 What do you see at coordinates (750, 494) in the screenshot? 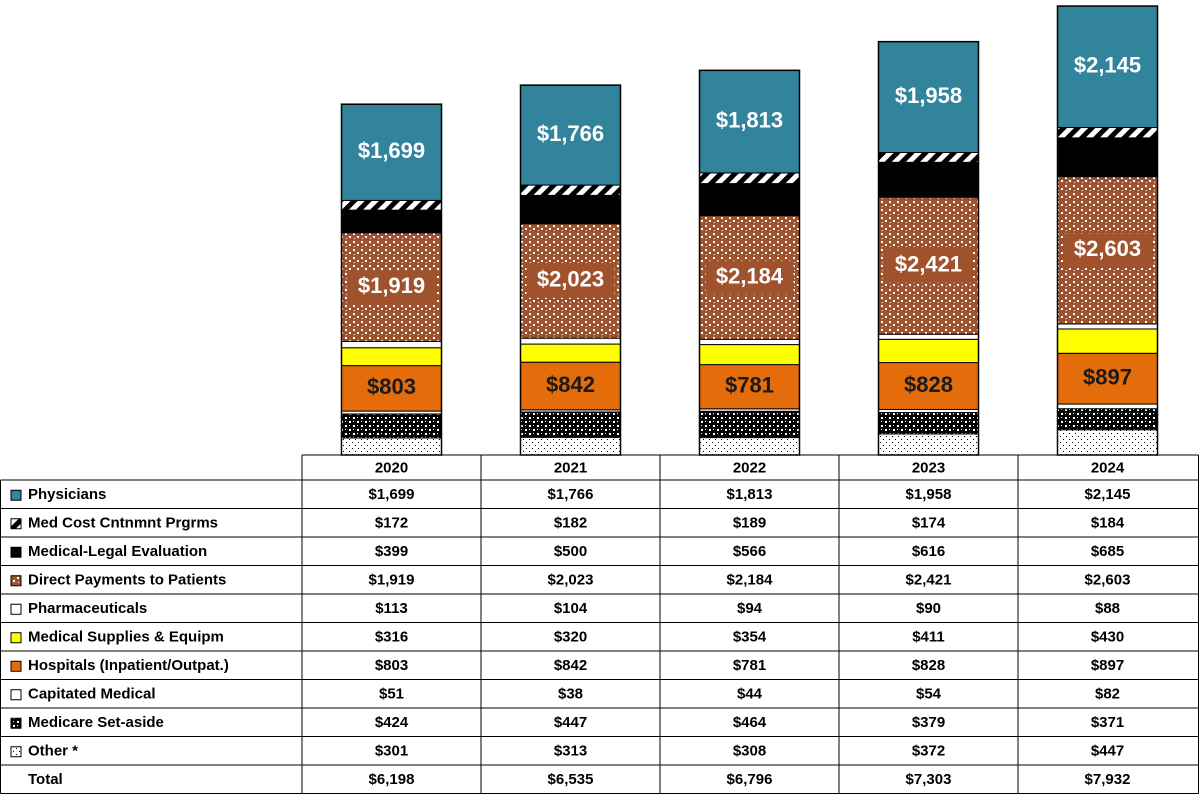
I see `table-cell: $1,813` at bounding box center [750, 494].